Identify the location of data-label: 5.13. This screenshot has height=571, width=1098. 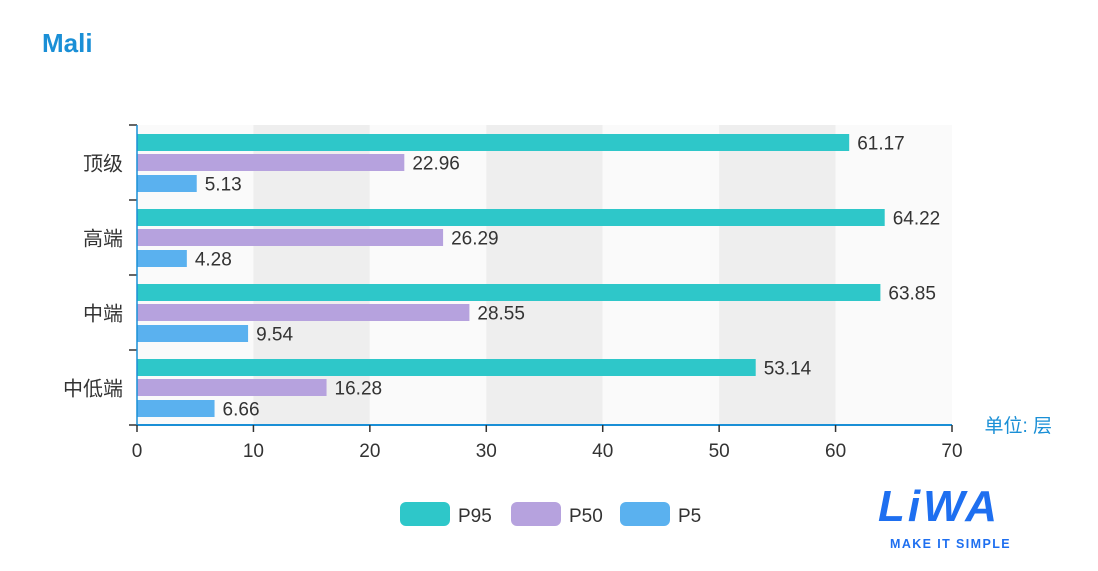
(223, 185).